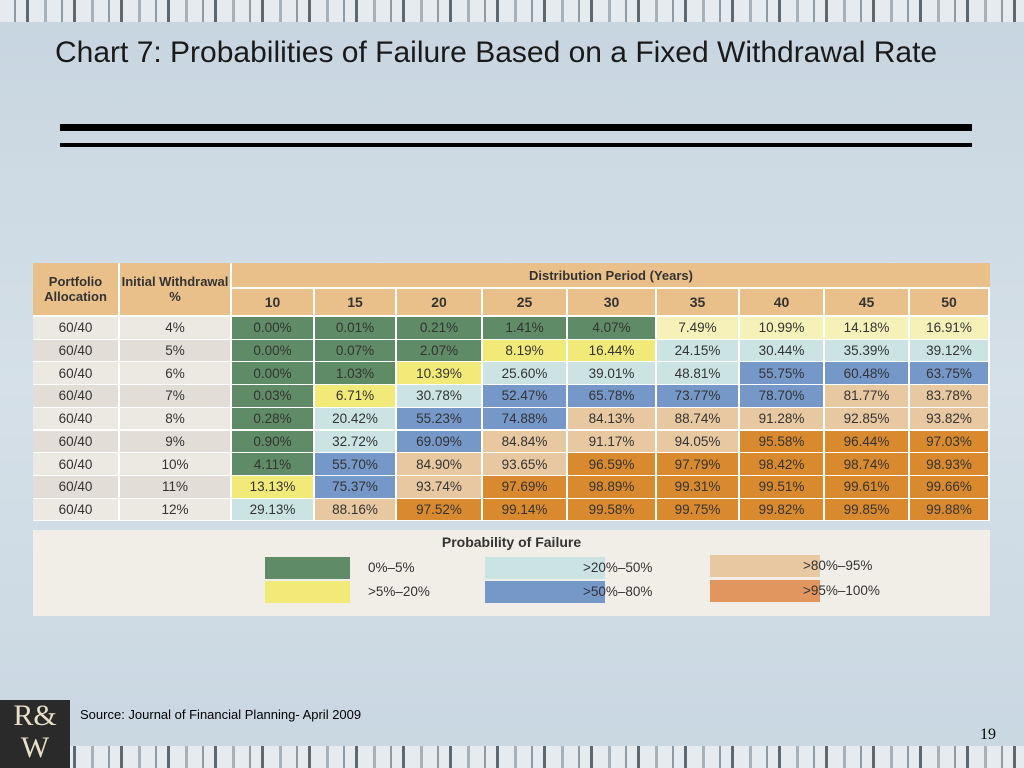 The height and width of the screenshot is (768, 1024). What do you see at coordinates (273, 396) in the screenshot?
I see `probability-cell: 0.03%` at bounding box center [273, 396].